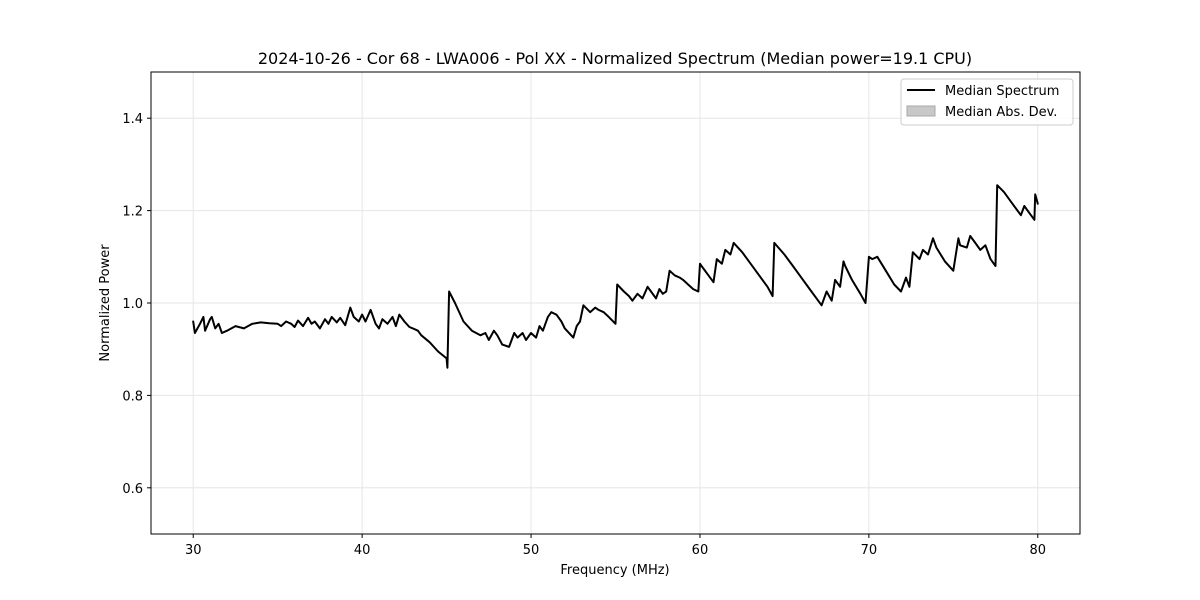  What do you see at coordinates (105, 303) in the screenshot?
I see `y-axis-label: Normalized Power` at bounding box center [105, 303].